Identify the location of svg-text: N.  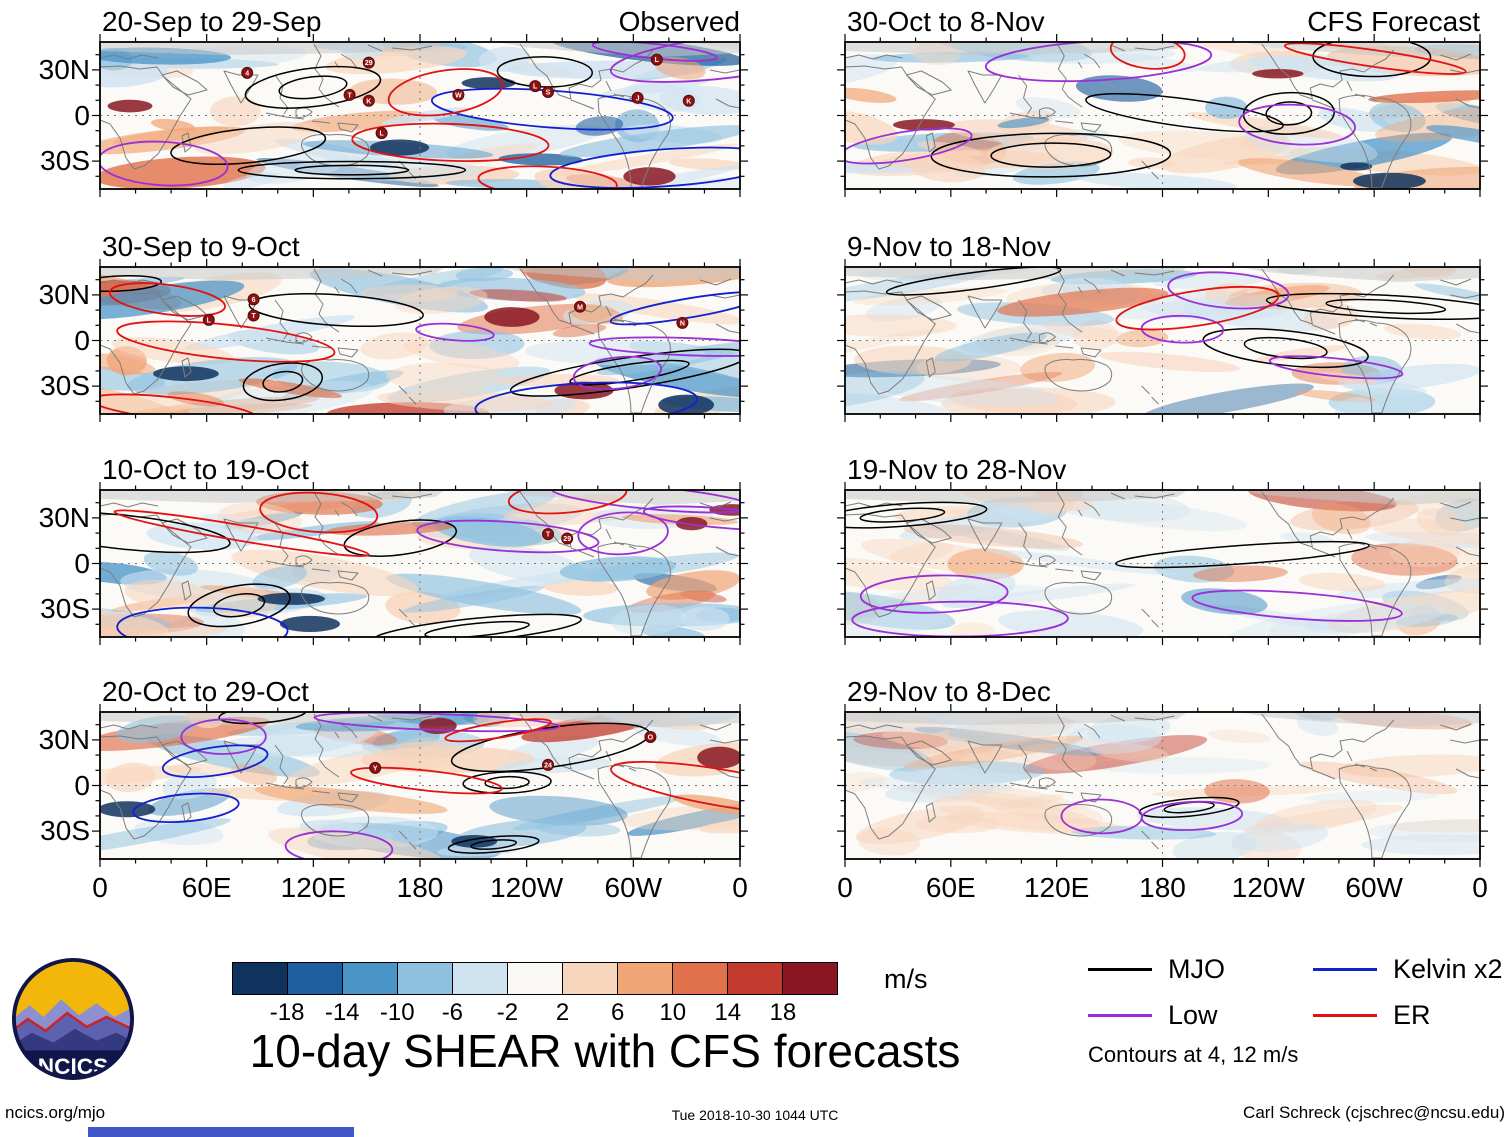
(682, 323).